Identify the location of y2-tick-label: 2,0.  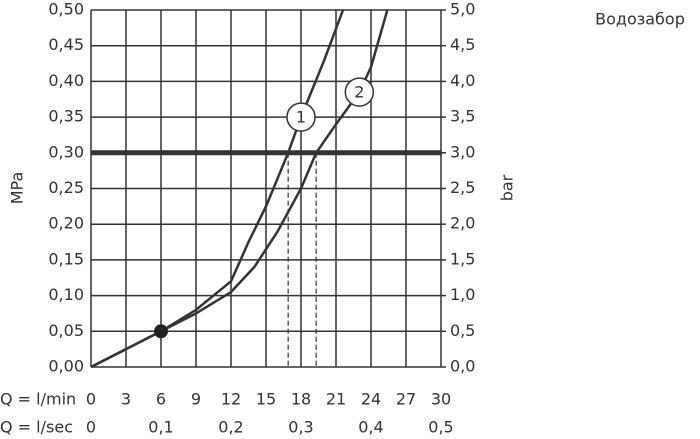
(462, 223).